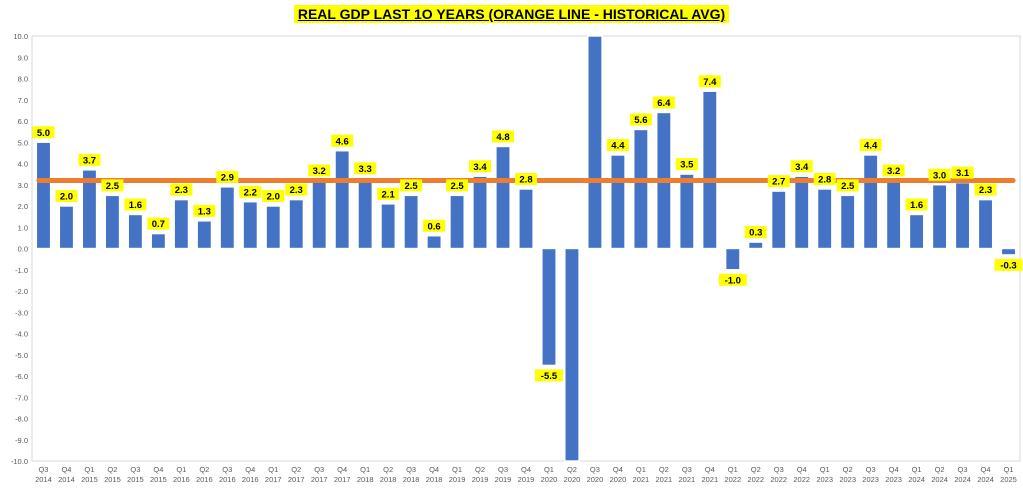  What do you see at coordinates (963, 173) in the screenshot?
I see `data-label: 3.1` at bounding box center [963, 173].